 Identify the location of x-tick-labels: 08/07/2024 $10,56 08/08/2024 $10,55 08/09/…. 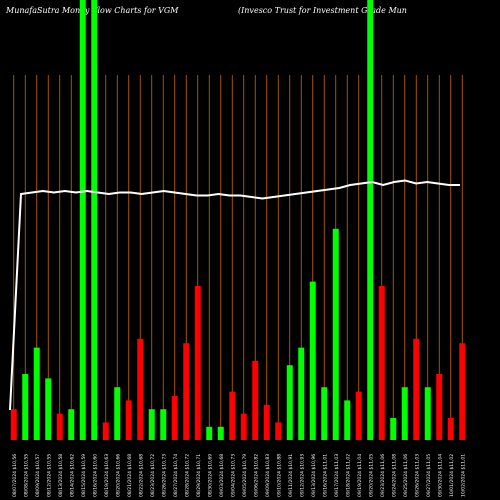
(239, 475).